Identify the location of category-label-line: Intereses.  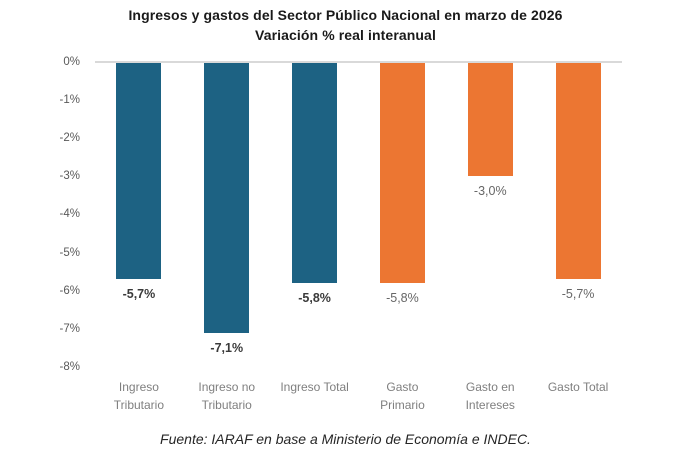
(490, 405).